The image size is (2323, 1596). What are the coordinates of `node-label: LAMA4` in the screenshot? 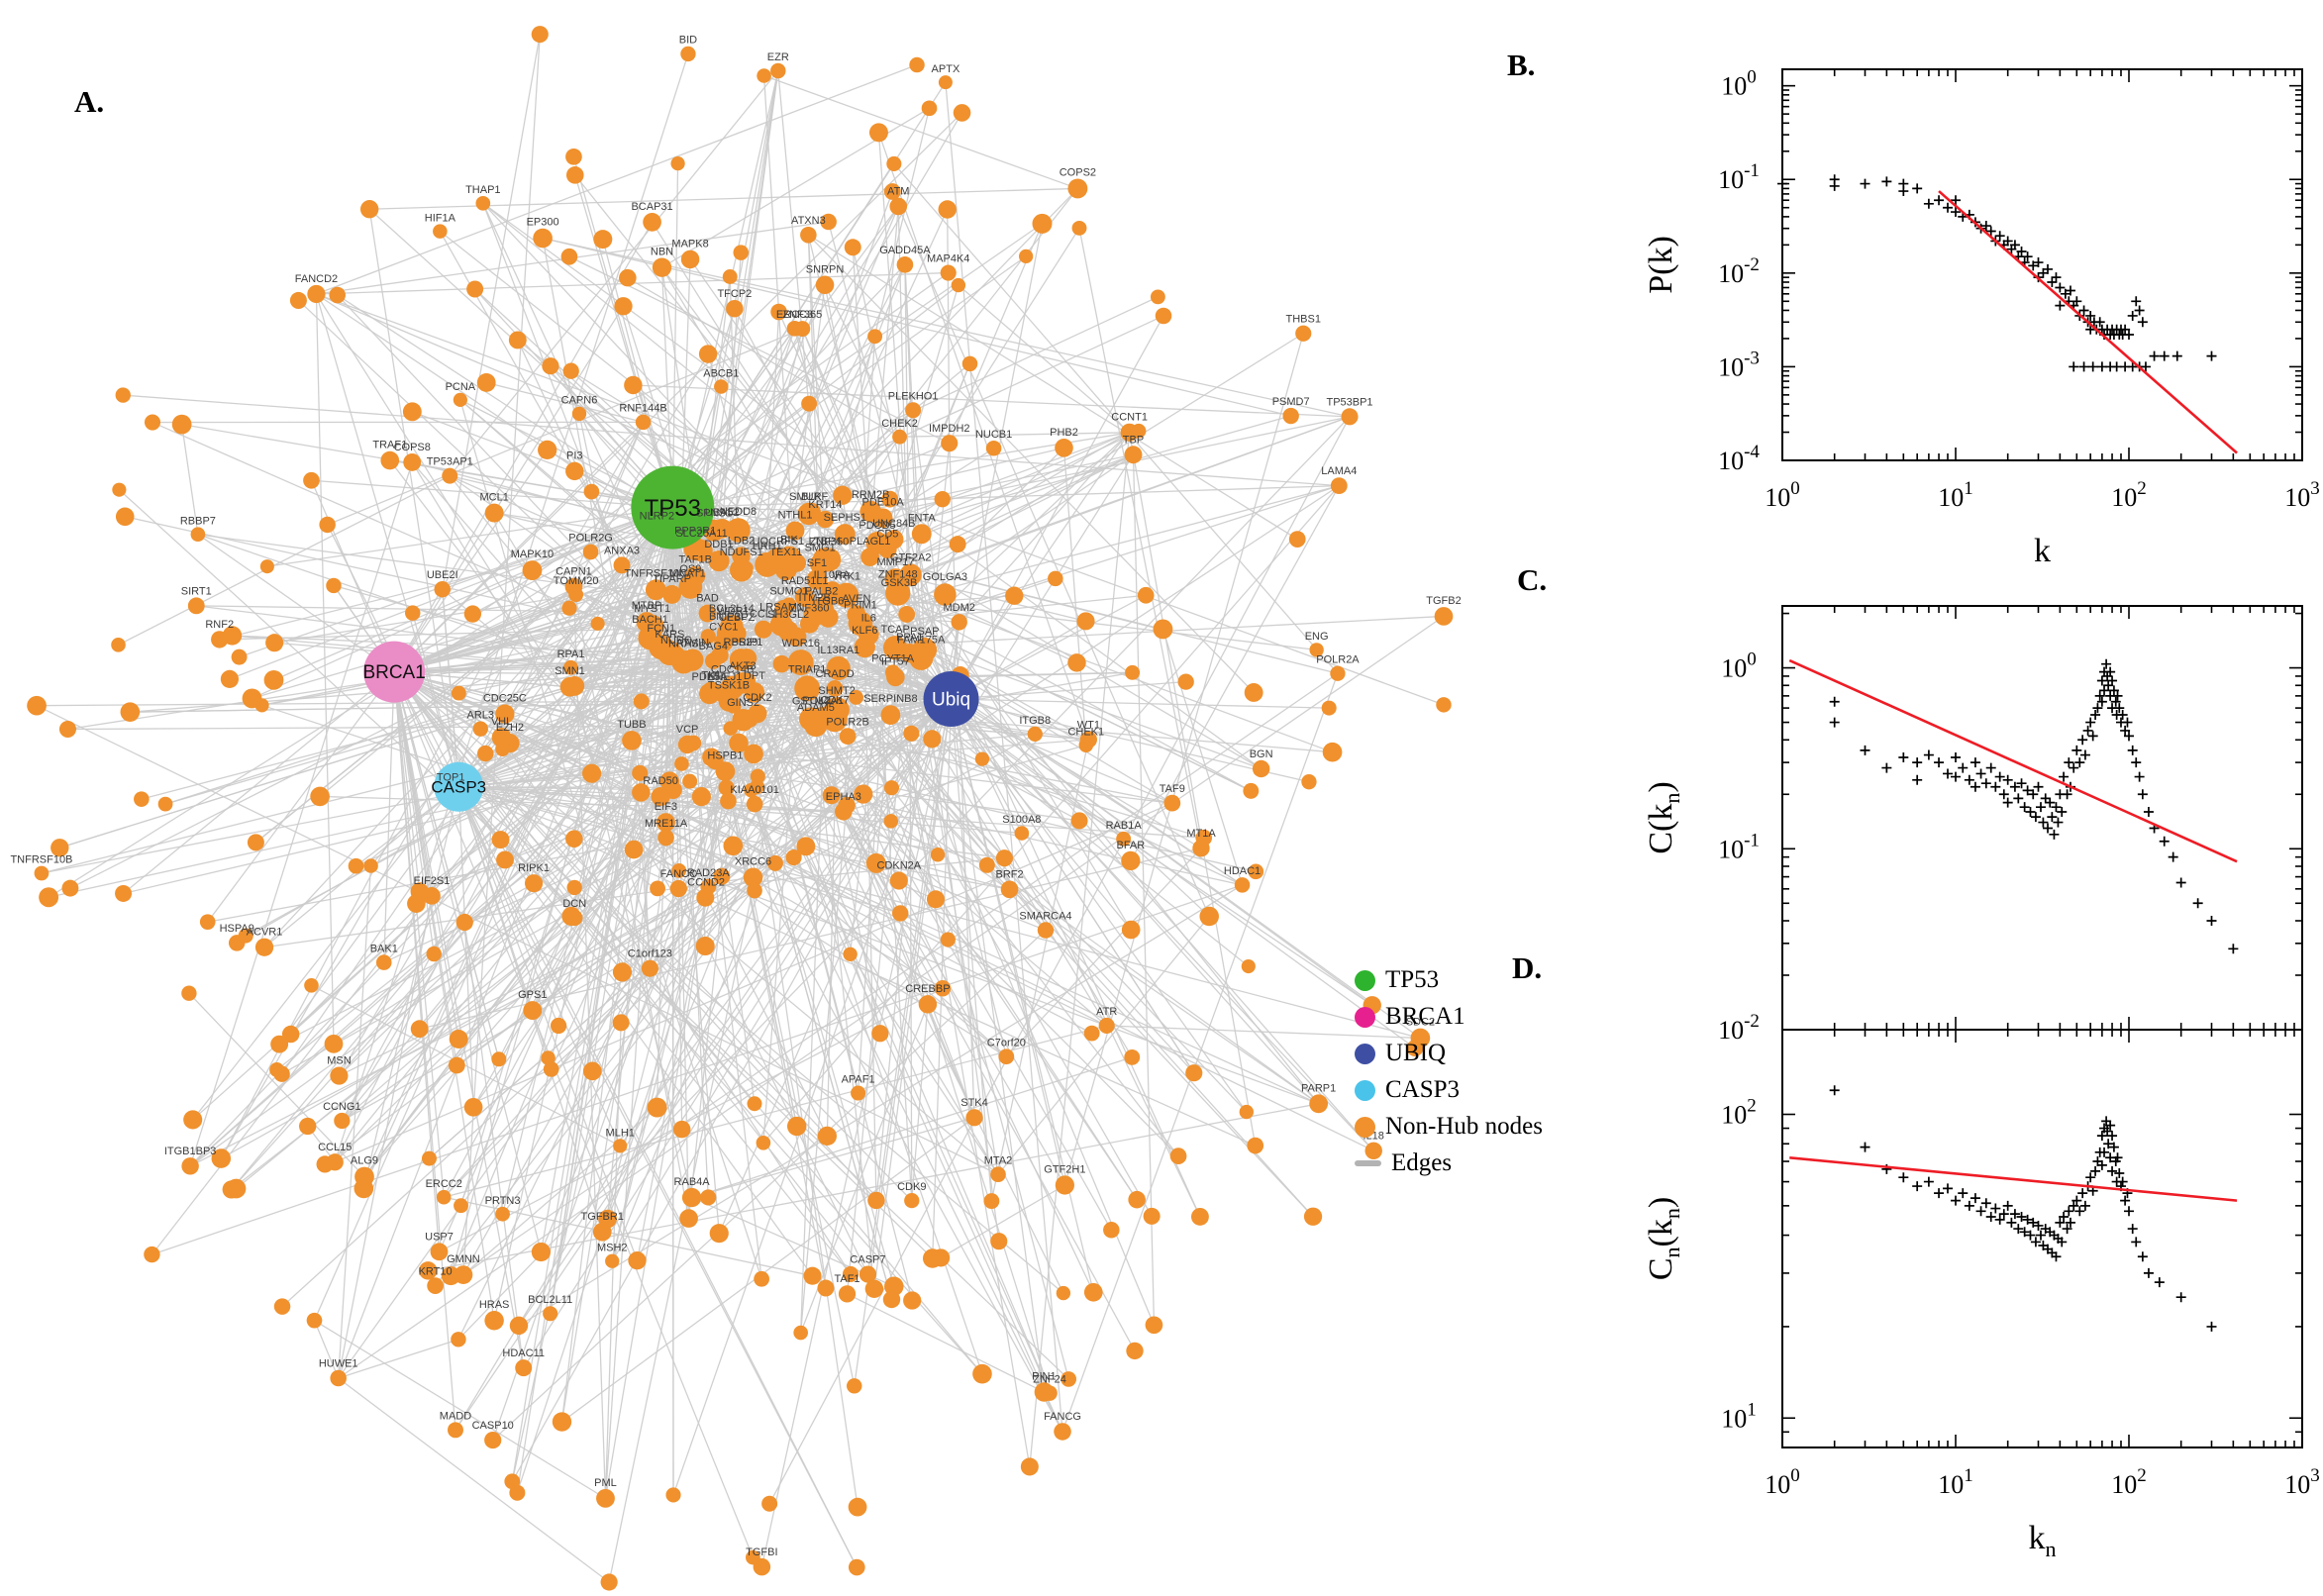 It's located at (1339, 471).